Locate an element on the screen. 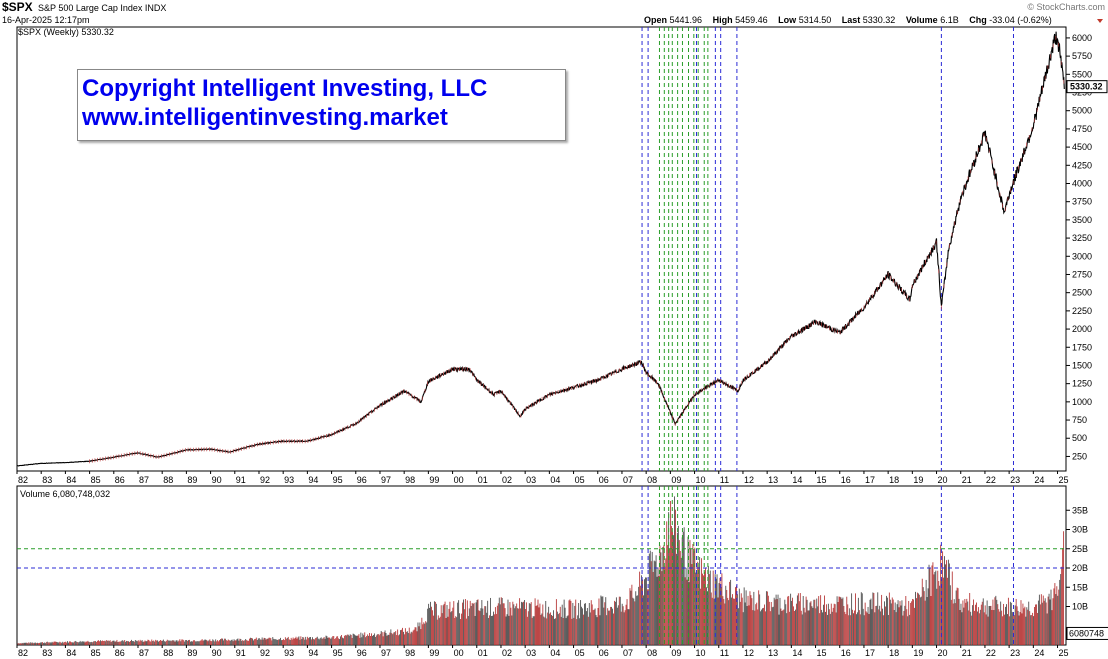  price-xtick-label: 96 is located at coordinates (362, 480).